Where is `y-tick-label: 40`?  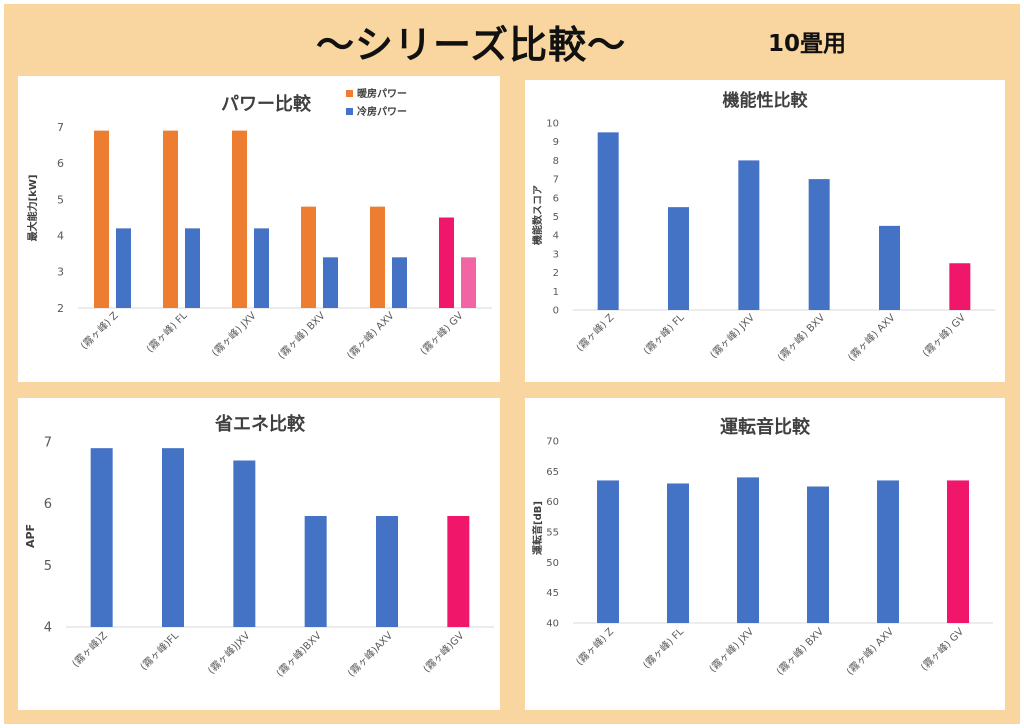 y-tick-label: 40 is located at coordinates (552, 624).